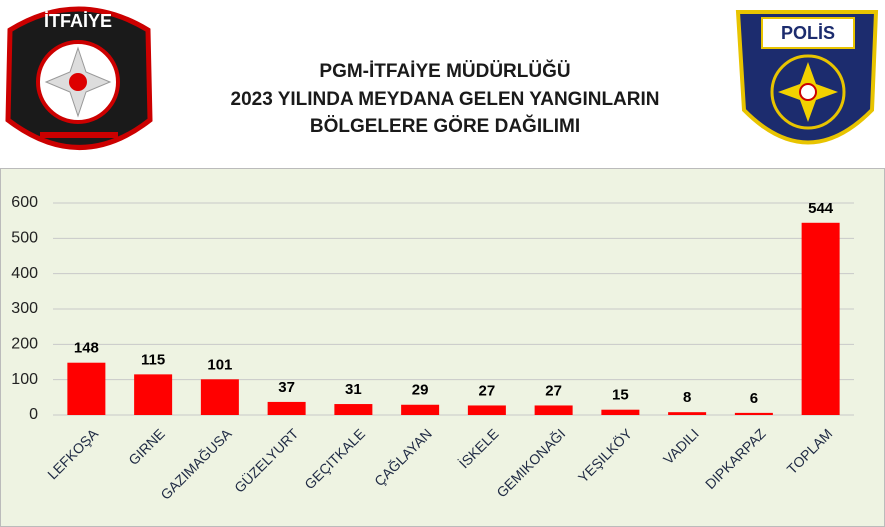 This screenshot has width=885, height=527. Describe the element at coordinates (353, 389) in the screenshot. I see `value-label: 31` at that location.